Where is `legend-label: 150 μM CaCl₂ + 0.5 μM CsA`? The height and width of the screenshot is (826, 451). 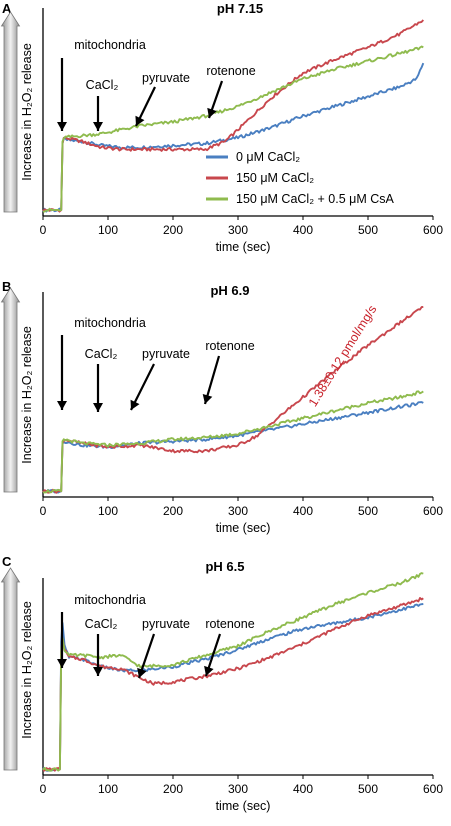
legend-label: 150 μM CaCl₂ + 0.5 μM CsA is located at coordinates (315, 199).